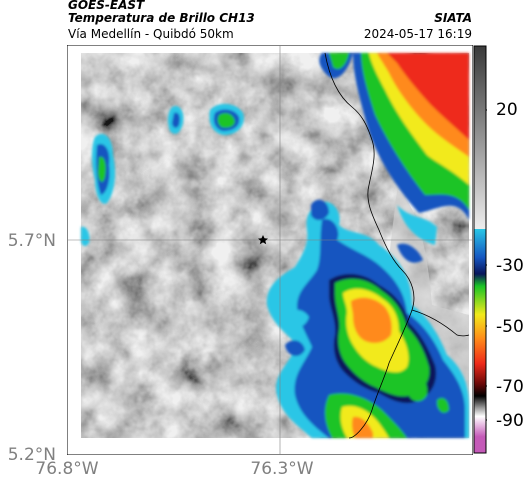  I want to click on organization-label: SIATA, so click(453, 18).